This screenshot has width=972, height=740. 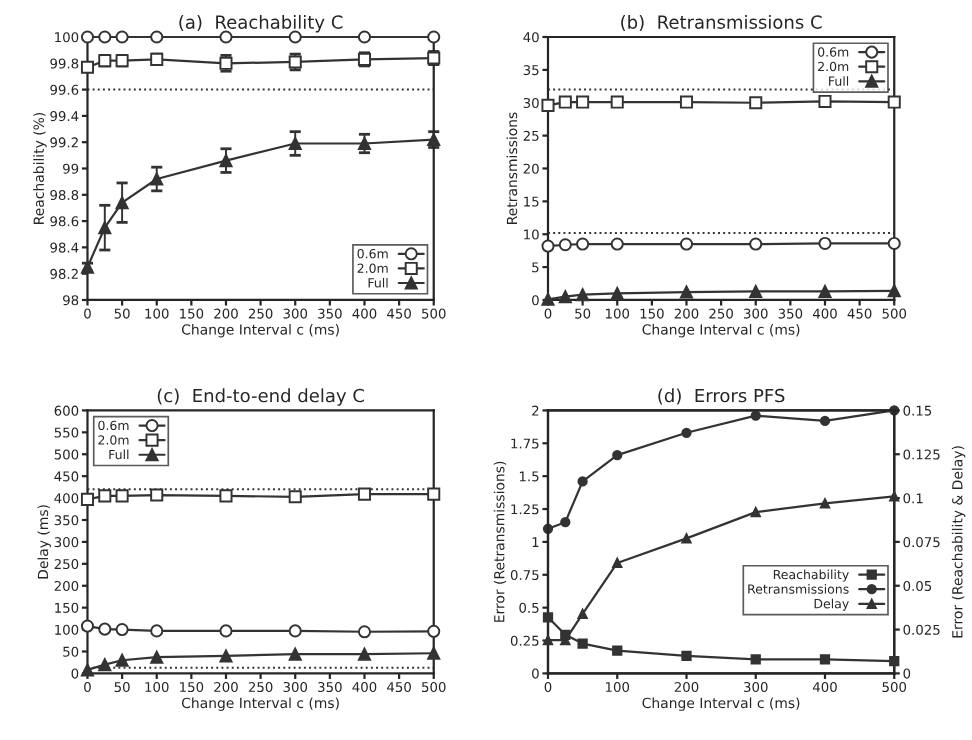 I want to click on chart-title: (d) Errors PFS, so click(x=721, y=396).